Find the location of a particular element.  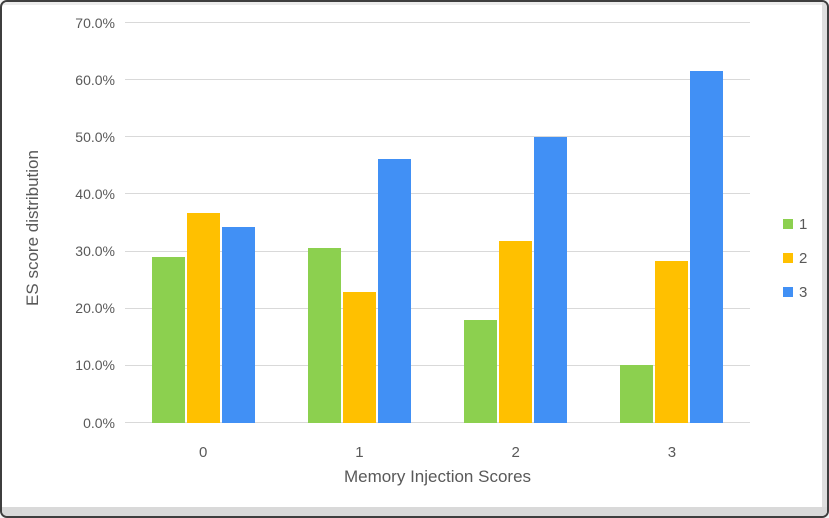

y-axis-tick-labels: 0.0% 10.0% 20.0% 30.0% 40.0% 50.0% 60.0% 70.0% is located at coordinates (72, 223).